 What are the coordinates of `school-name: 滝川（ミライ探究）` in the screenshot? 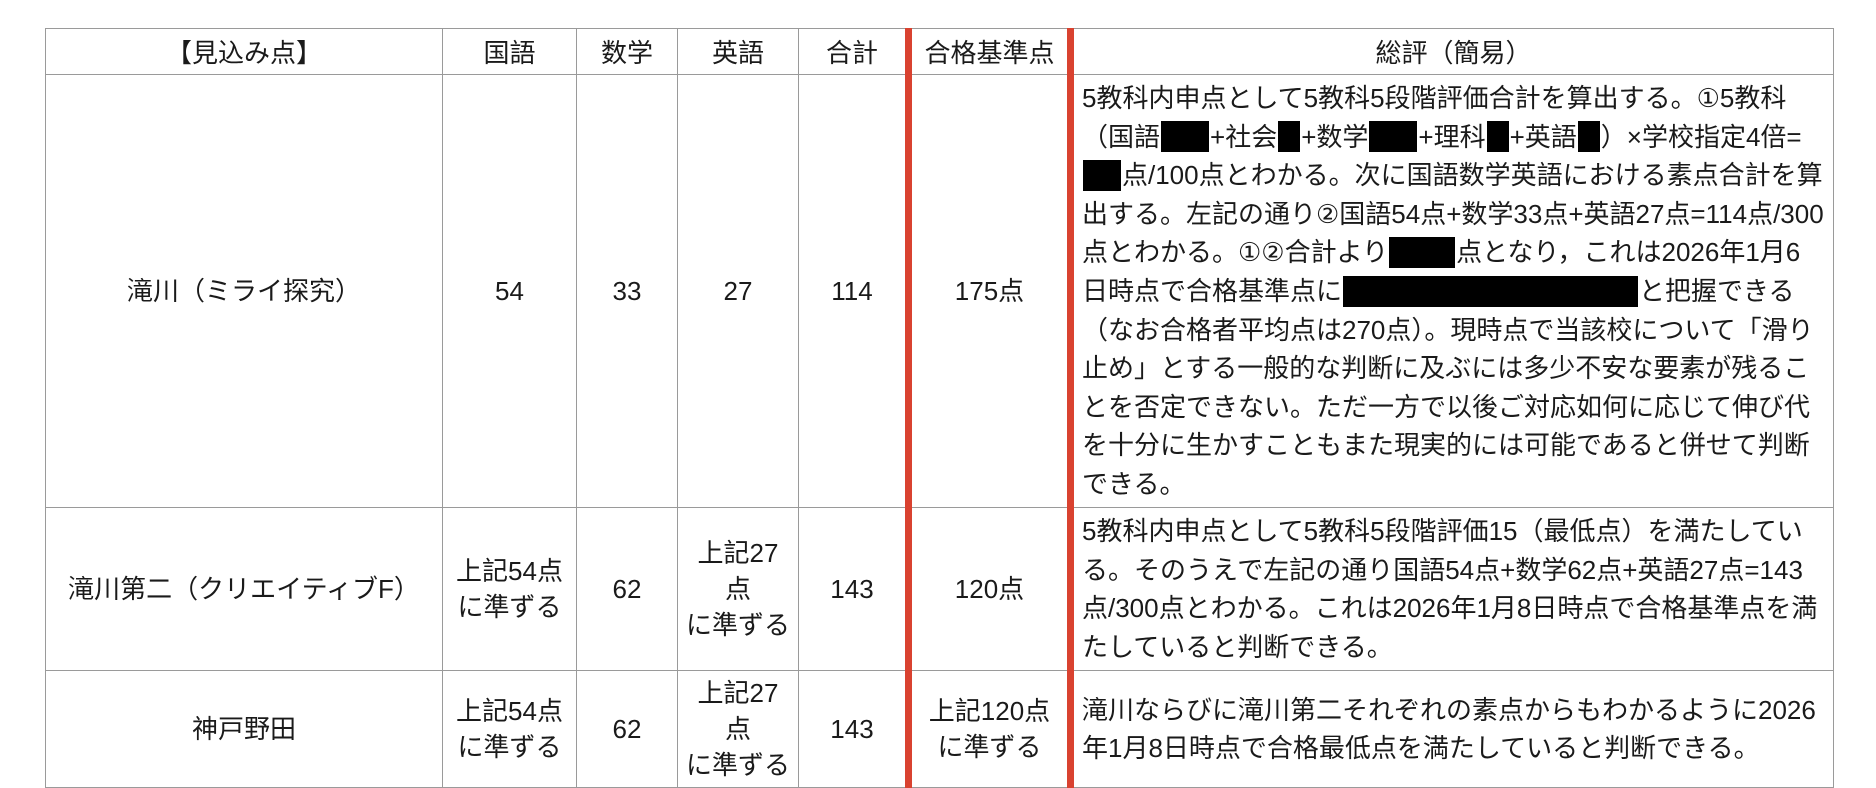 It's located at (244, 291).